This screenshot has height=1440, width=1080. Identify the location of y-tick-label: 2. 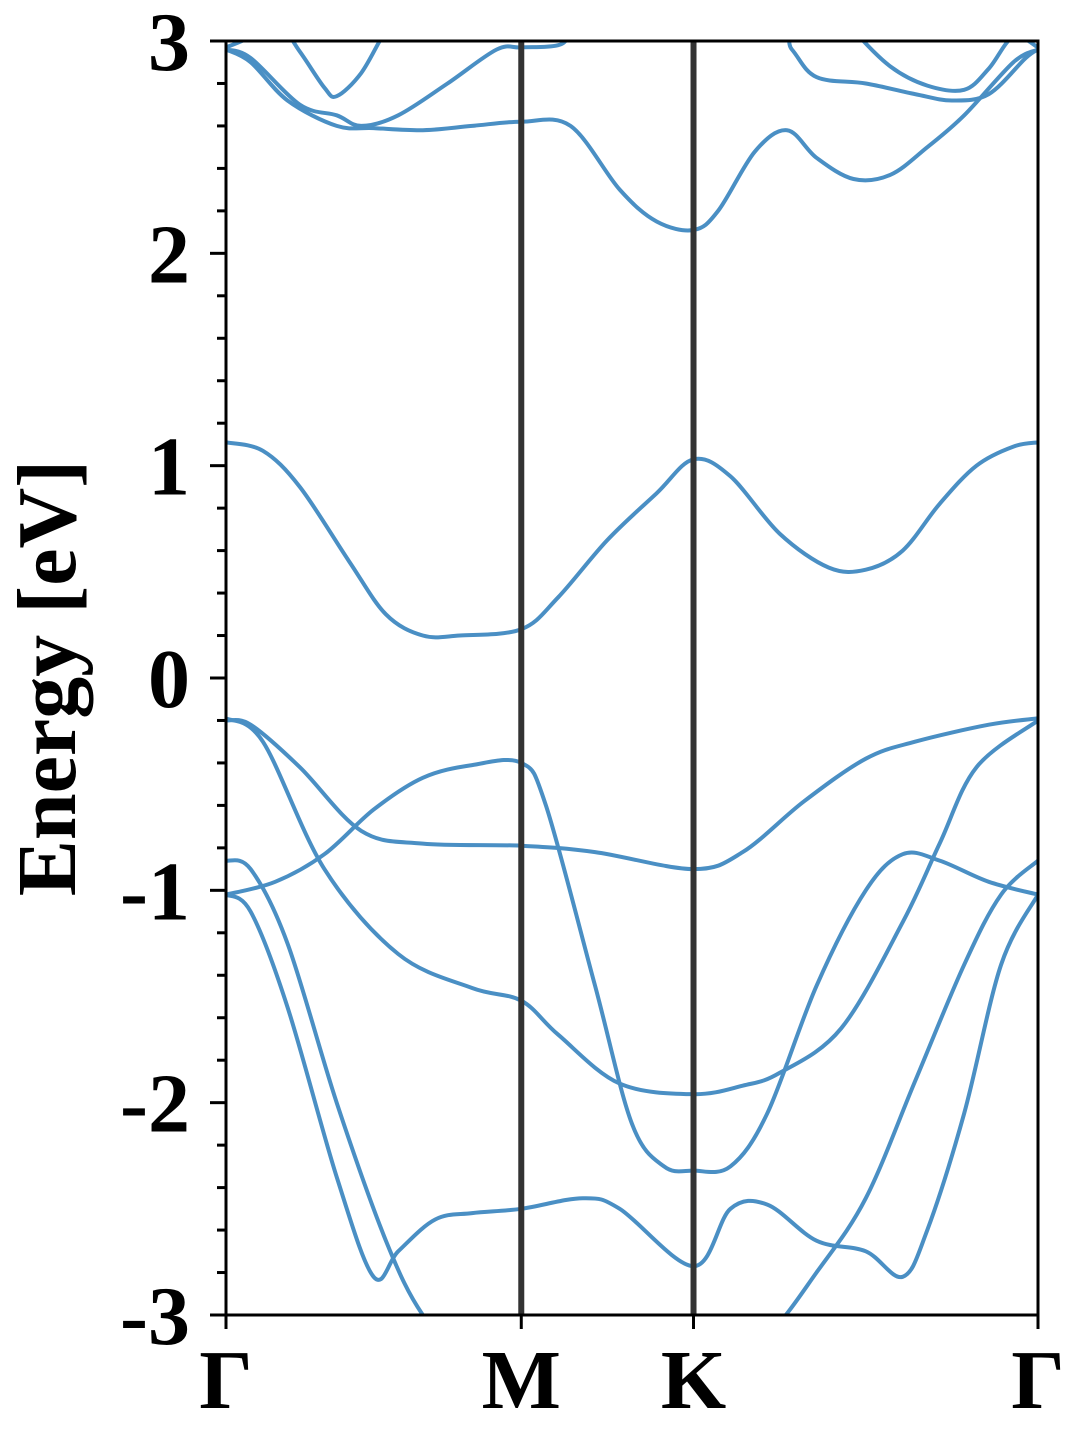
(169, 254).